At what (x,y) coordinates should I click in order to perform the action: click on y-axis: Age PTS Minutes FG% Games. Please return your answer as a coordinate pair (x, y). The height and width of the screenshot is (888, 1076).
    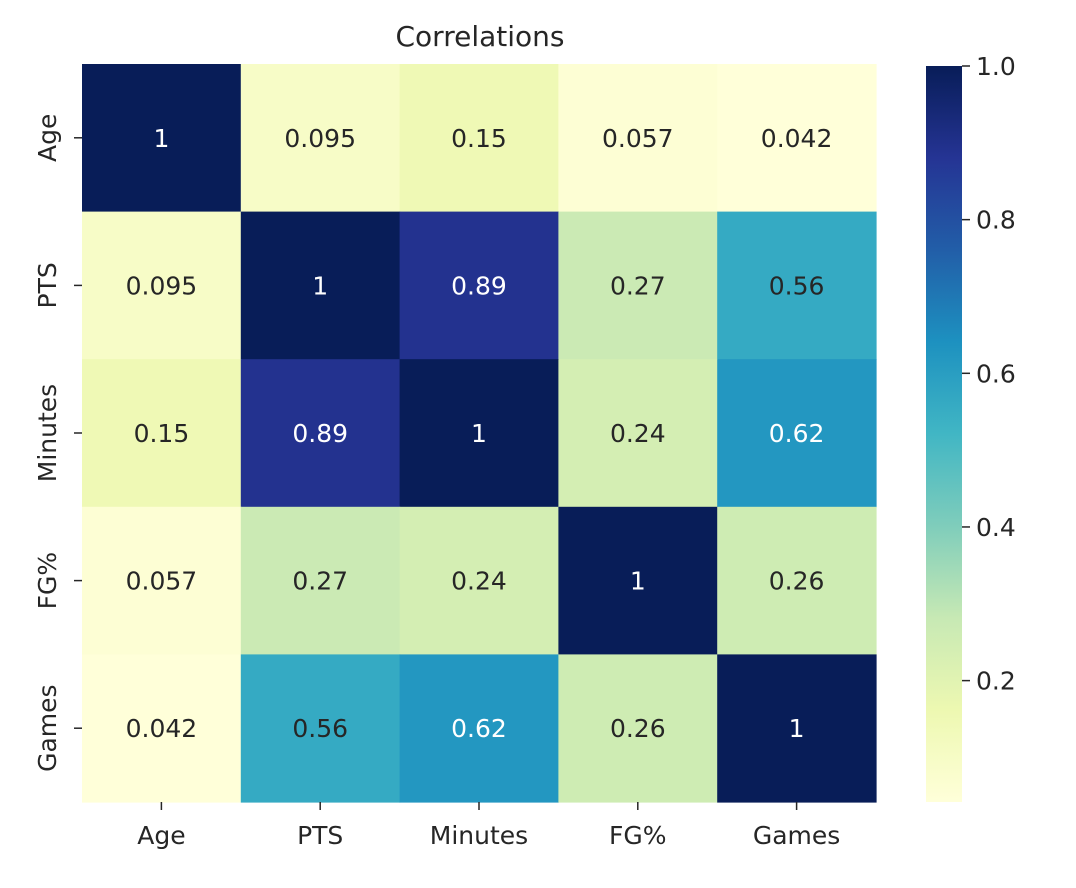
    Looking at the image, I should click on (57, 443).